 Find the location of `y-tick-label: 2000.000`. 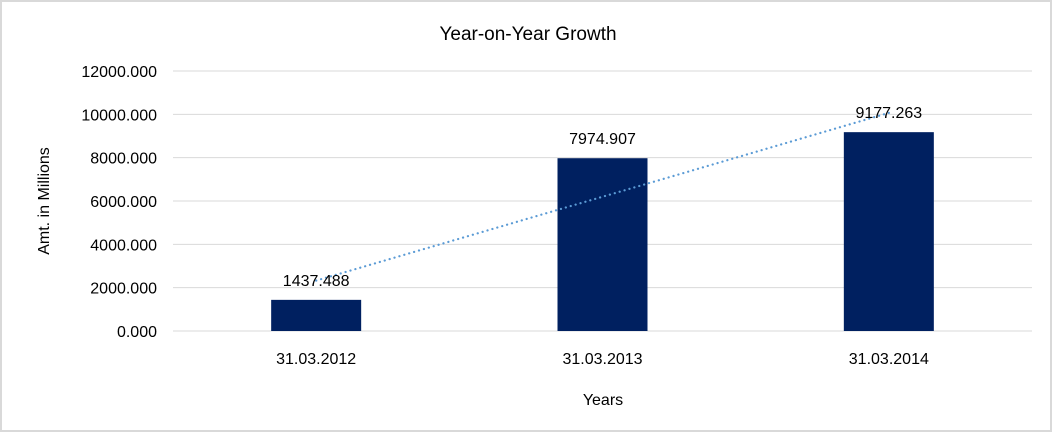

y-tick-label: 2000.000 is located at coordinates (123, 289).